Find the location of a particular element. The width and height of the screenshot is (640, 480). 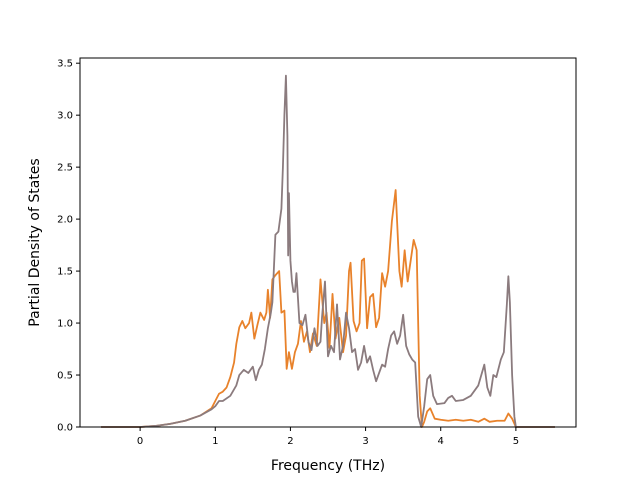

x-tick-label: 1 is located at coordinates (215, 441).